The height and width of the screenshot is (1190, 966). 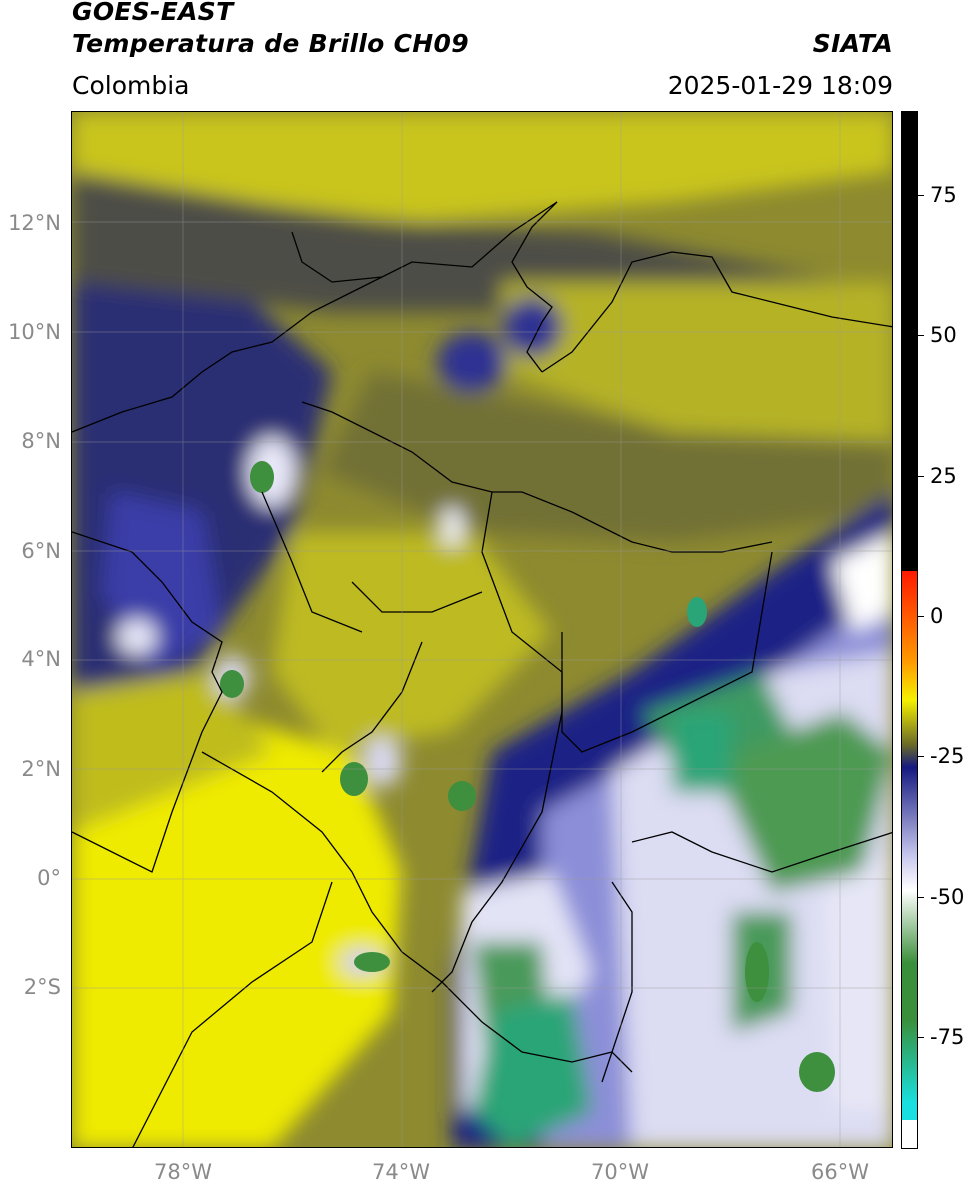 I want to click on temperature-colorbar, so click(x=909, y=630).